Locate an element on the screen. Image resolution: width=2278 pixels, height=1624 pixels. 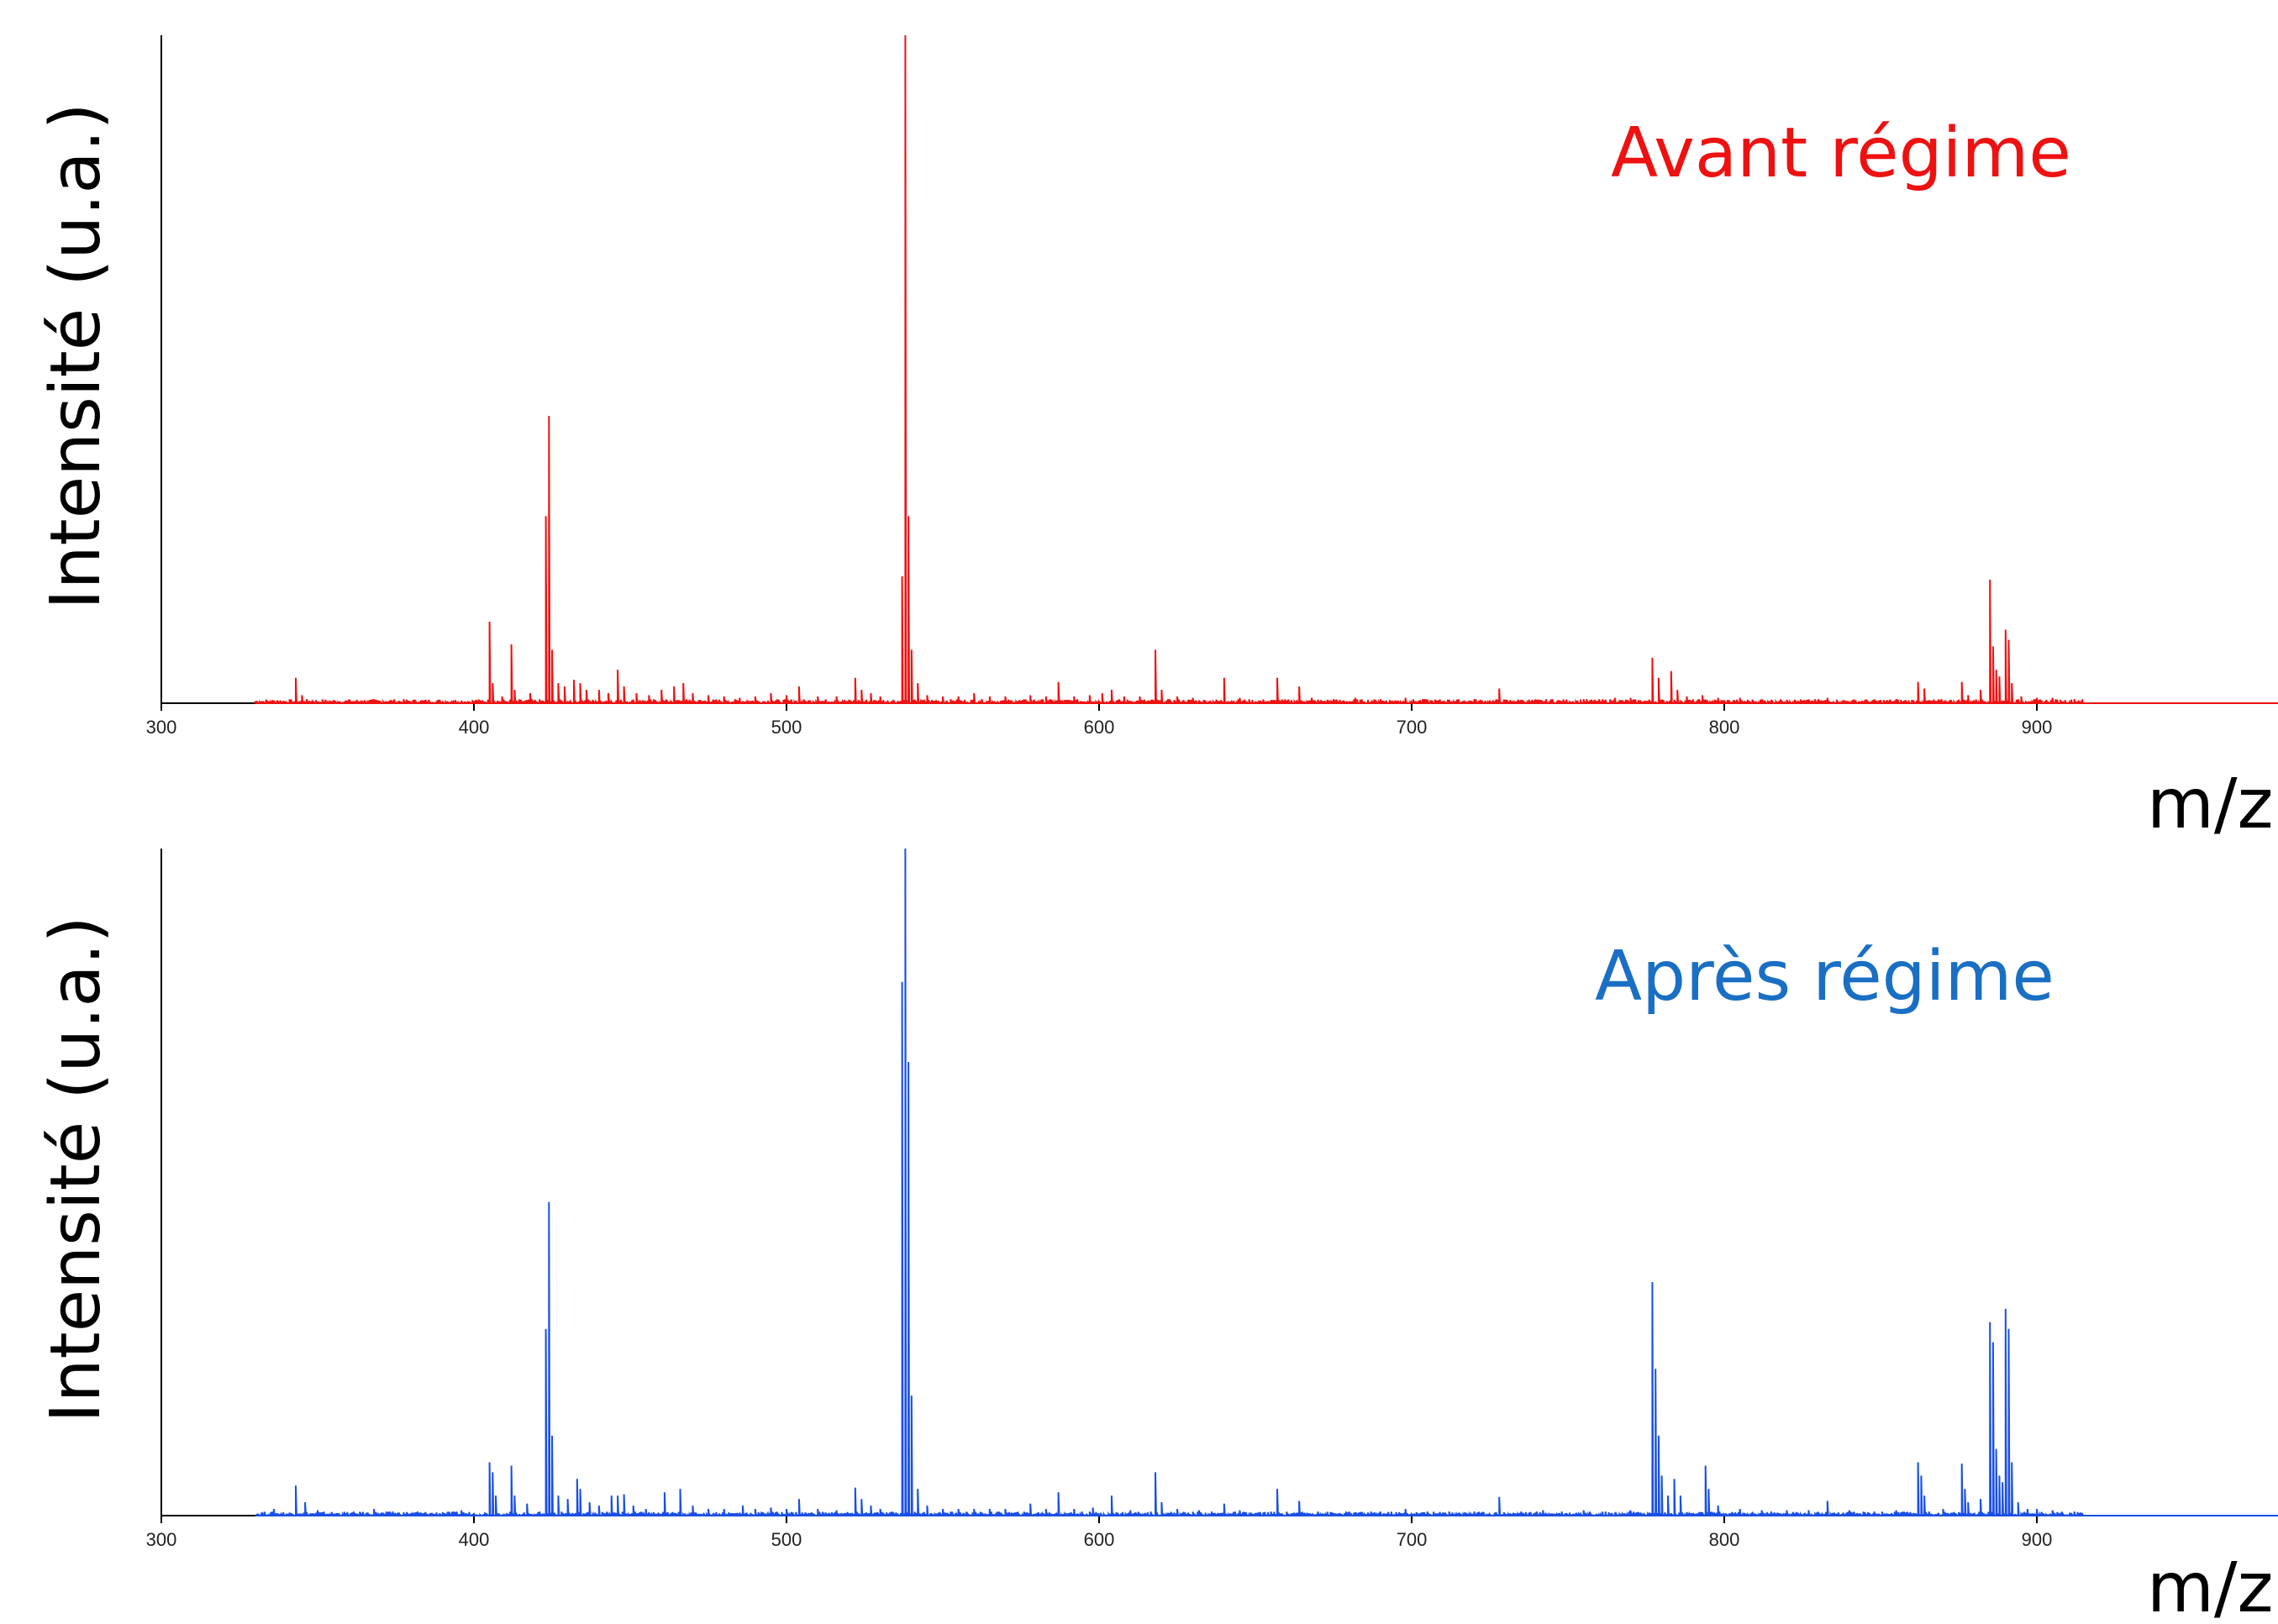
panel-title: Après régime is located at coordinates (1824, 977).